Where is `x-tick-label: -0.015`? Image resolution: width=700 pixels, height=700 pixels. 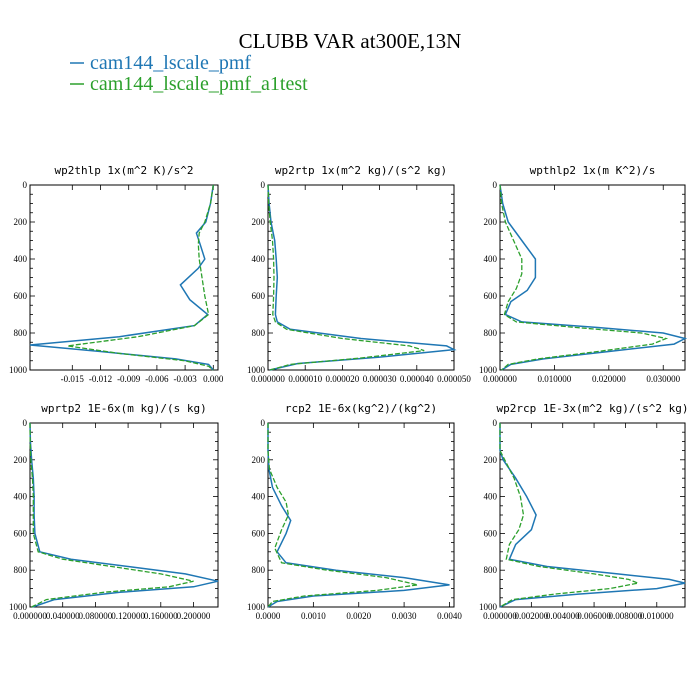 x-tick-label: -0.015 is located at coordinates (73, 379).